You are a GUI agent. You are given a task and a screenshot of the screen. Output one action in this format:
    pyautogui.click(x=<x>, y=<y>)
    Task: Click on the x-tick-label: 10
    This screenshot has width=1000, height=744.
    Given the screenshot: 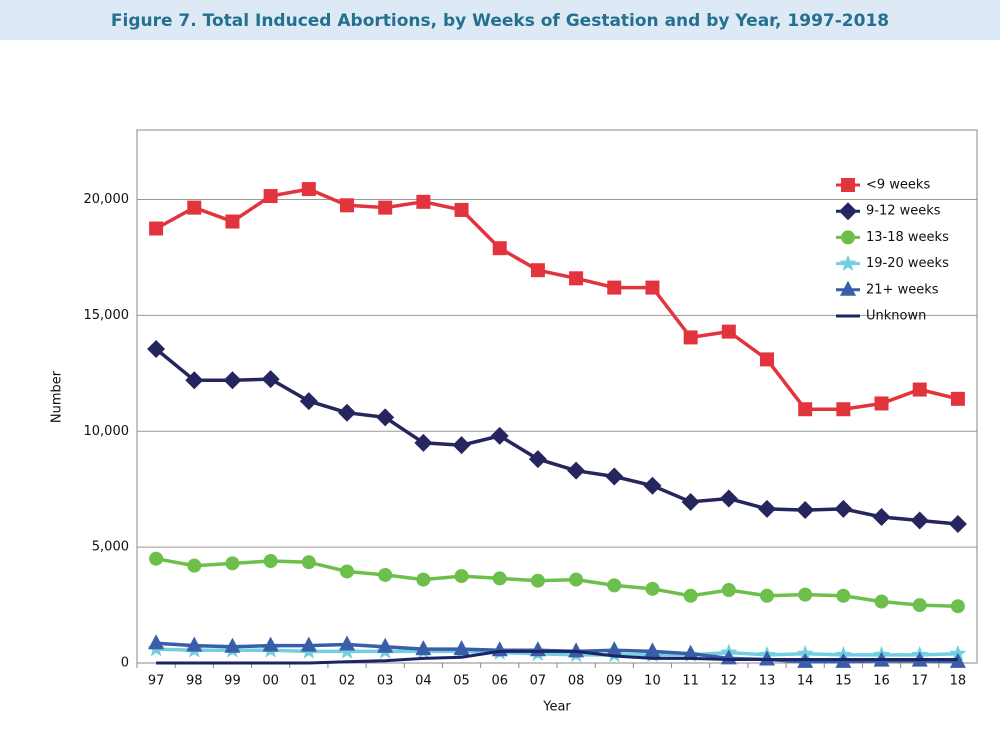 What is the action you would take?
    pyautogui.click(x=652, y=681)
    